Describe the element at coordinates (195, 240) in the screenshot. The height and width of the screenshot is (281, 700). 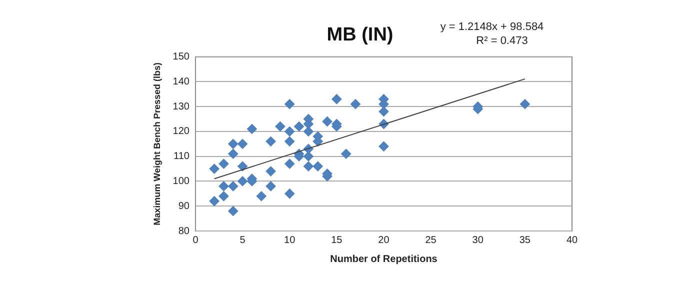
I see `x-tick-label: 0` at that location.